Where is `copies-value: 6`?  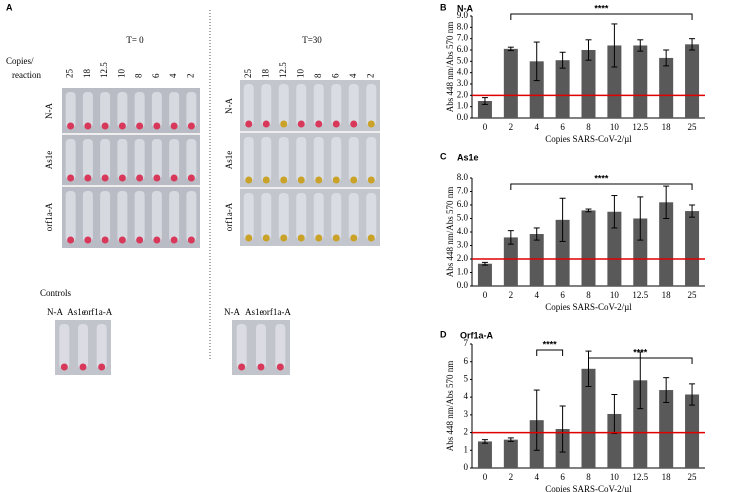 copies-value: 6 is located at coordinates (335, 75).